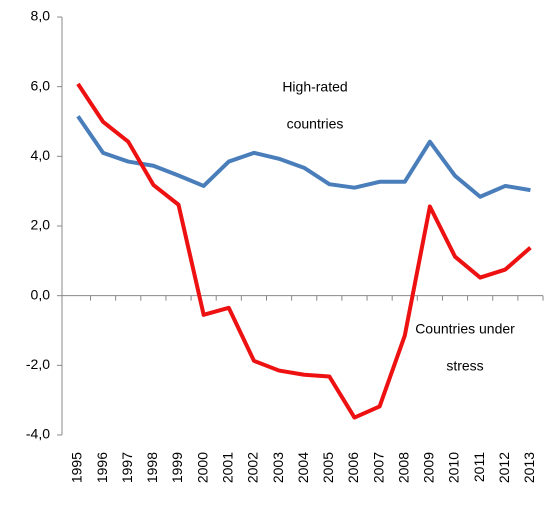 The height and width of the screenshot is (508, 548). What do you see at coordinates (403, 467) in the screenshot?
I see `x-tick-label: 2008` at bounding box center [403, 467].